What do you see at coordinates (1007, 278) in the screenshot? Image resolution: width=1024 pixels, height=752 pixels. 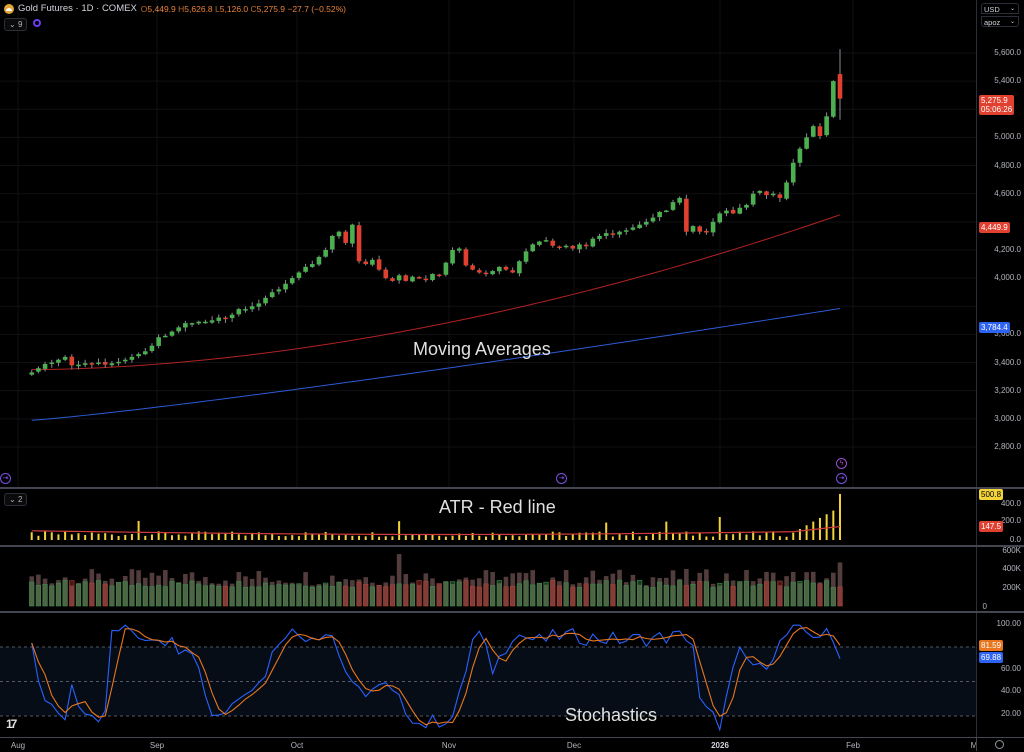 I see `price-tick: 4,000.0` at bounding box center [1007, 278].